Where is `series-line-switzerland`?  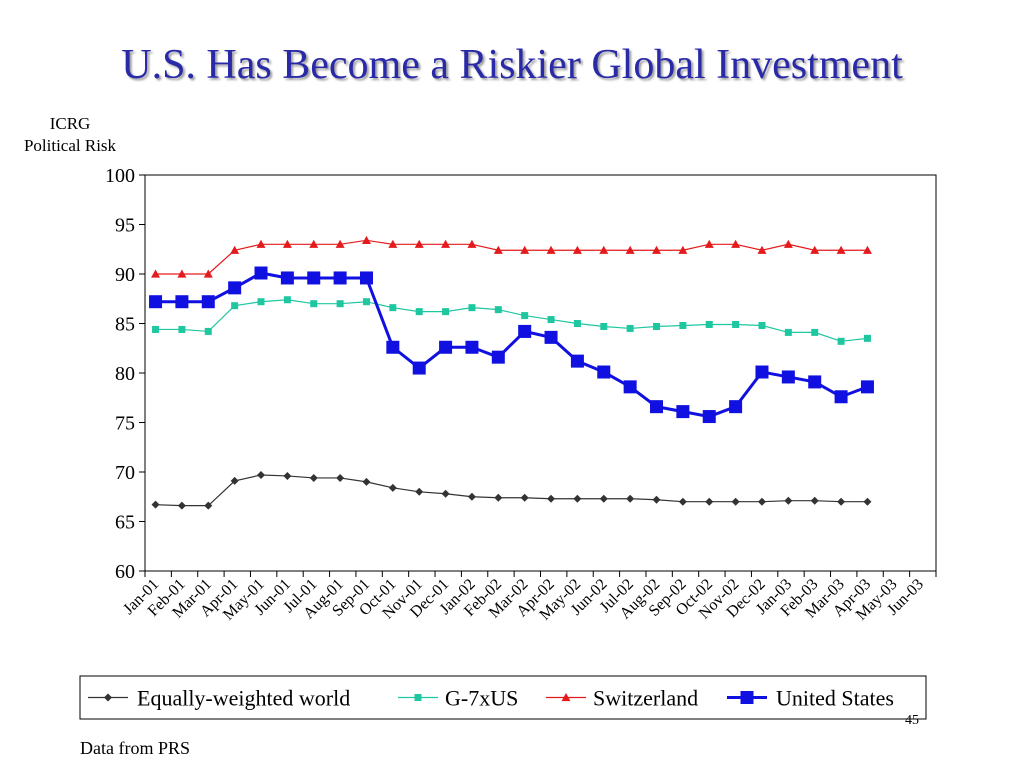 series-line-switzerland is located at coordinates (511, 257).